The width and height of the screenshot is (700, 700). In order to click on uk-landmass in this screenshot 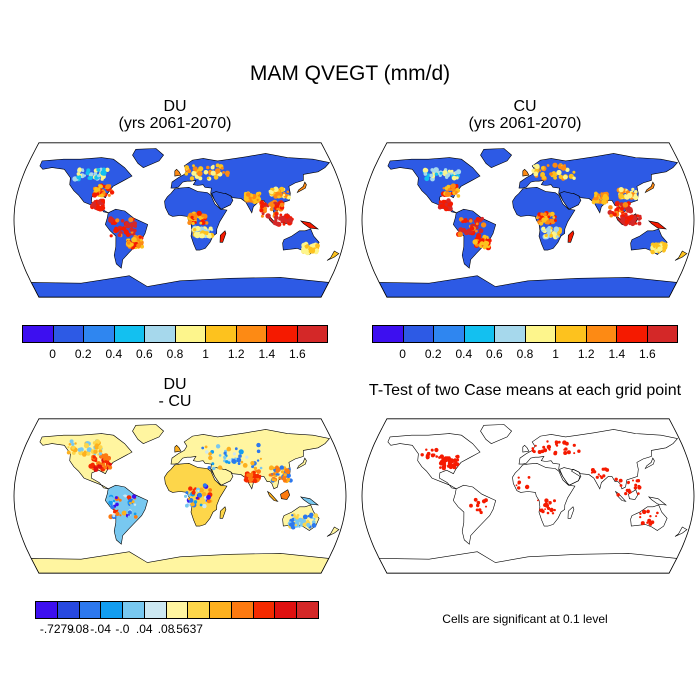, I will do `click(178, 448)`.